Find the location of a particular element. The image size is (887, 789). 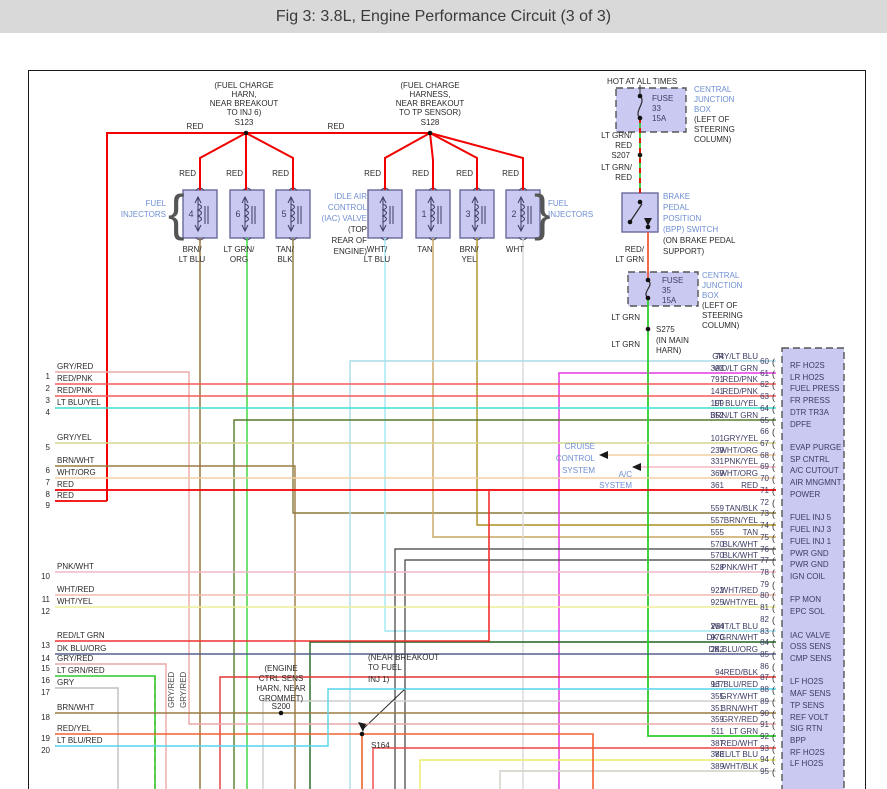

bpp-switch-box is located at coordinates (640, 212).